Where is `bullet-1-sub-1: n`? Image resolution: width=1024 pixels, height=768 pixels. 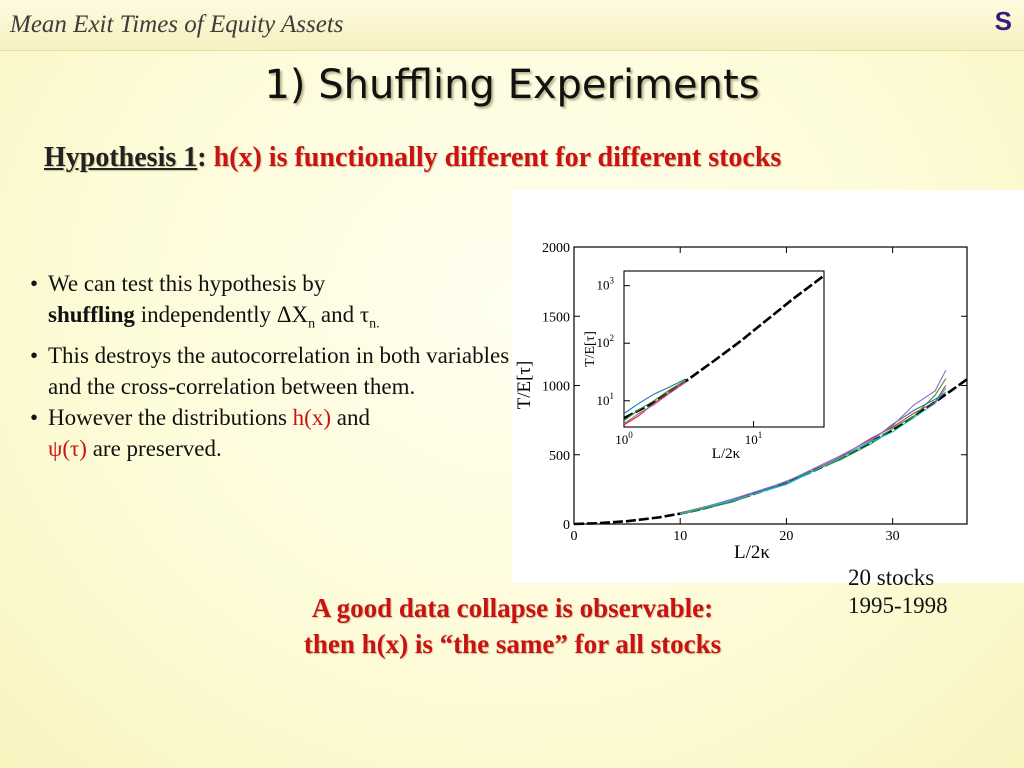
bullet-1-sub-1: n is located at coordinates (312, 324).